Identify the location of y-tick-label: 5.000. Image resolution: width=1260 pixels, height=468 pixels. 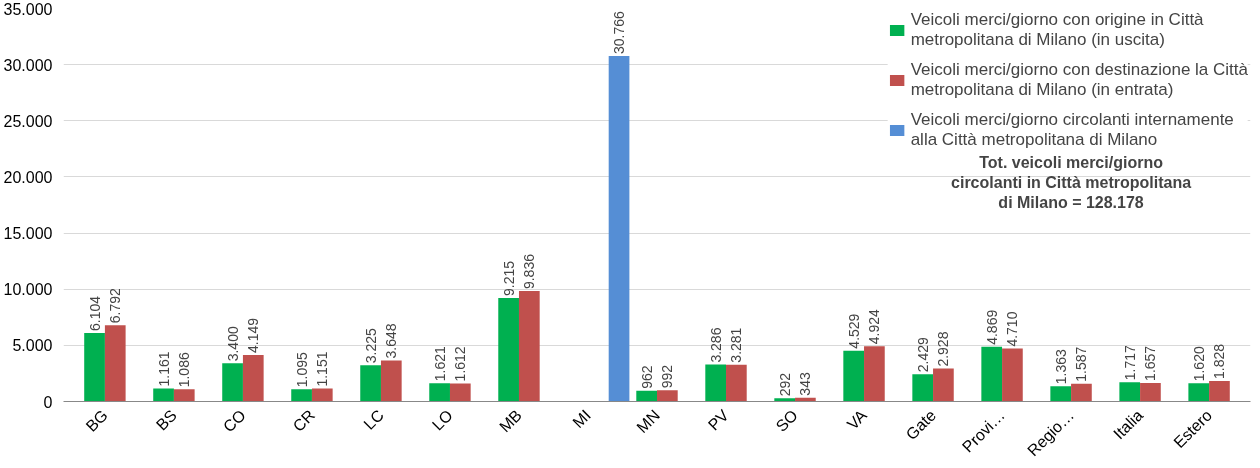
(32, 346).